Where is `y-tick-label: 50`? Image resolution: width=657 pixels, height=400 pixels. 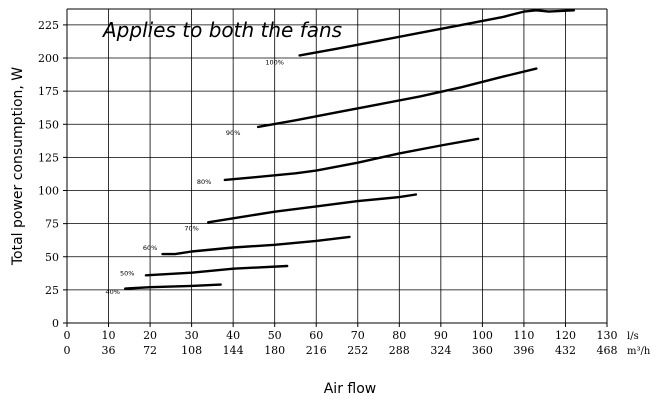 y-tick-label: 50 is located at coordinates (52, 257).